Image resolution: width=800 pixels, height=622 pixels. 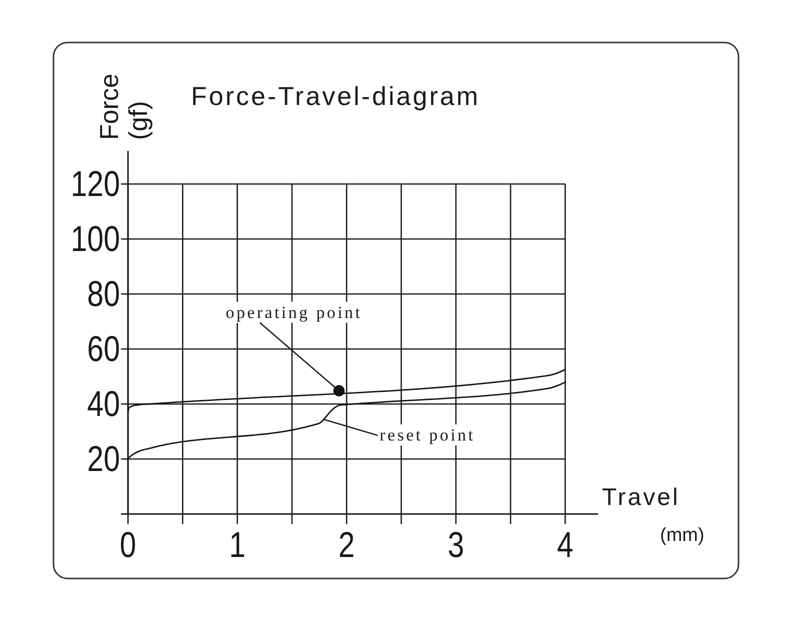 I want to click on x-tick-label: 1, so click(x=237, y=544).